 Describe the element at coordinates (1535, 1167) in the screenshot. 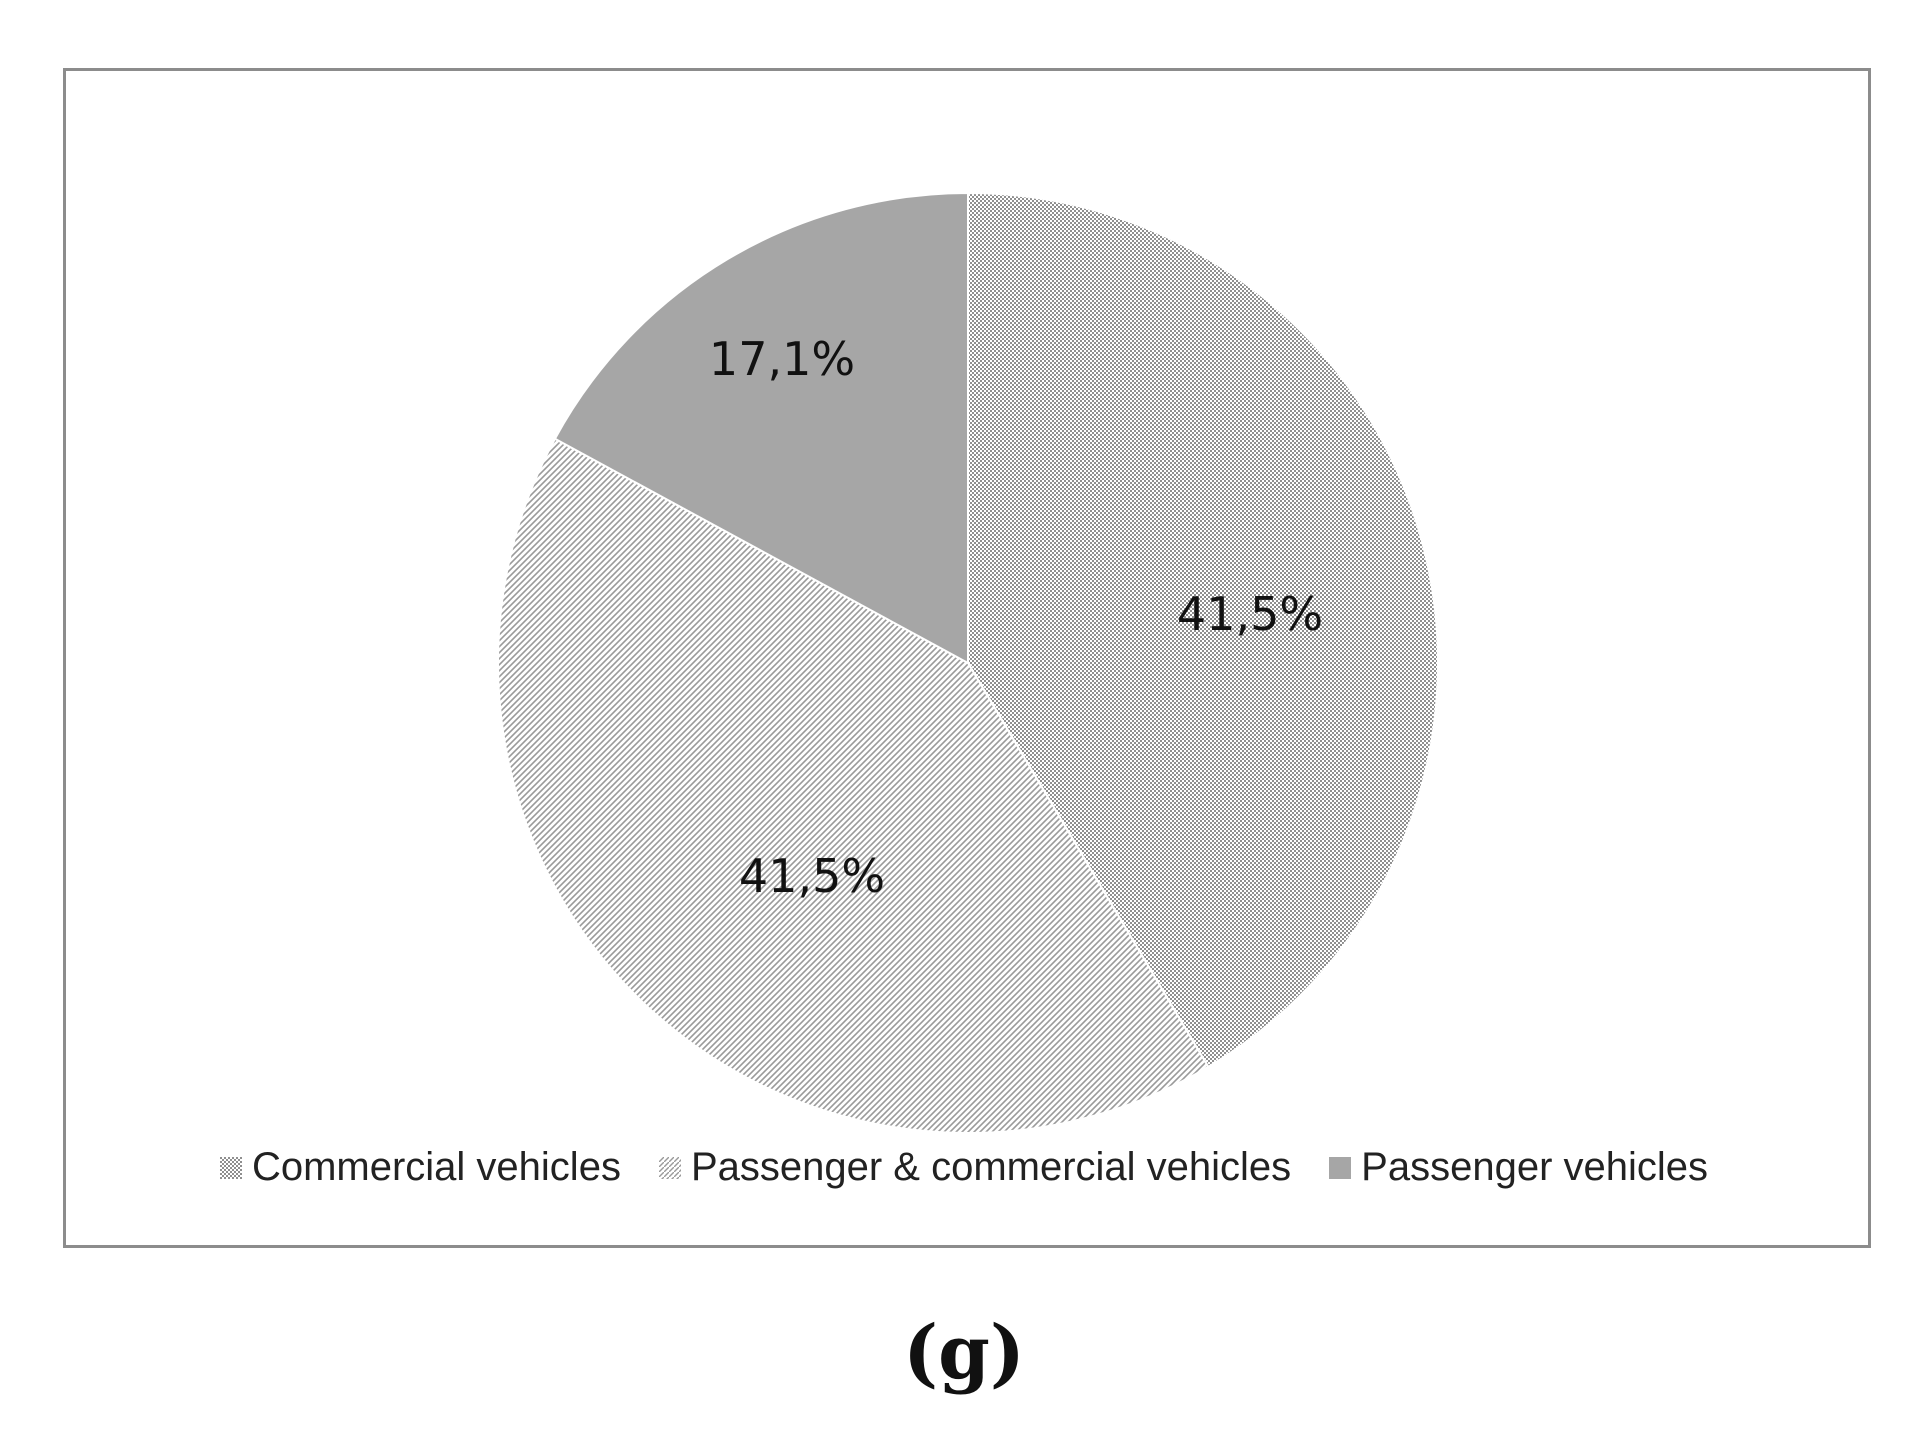

I see `legend-label-passenger: Passenger vehicles` at that location.